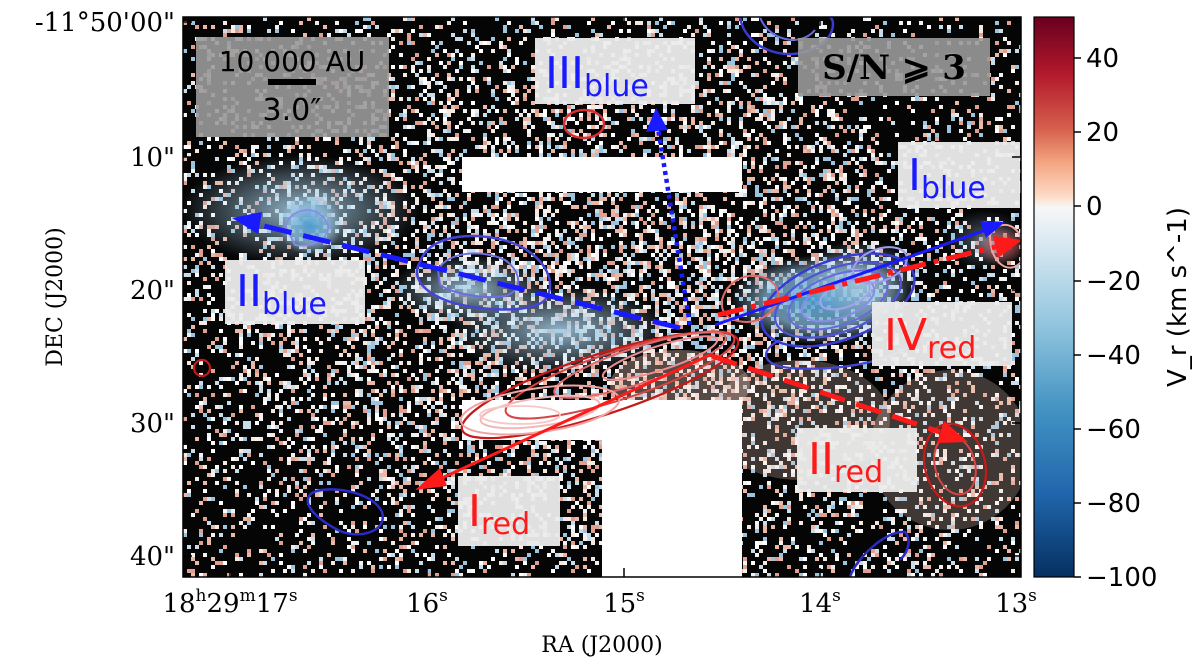 The width and height of the screenshot is (1200, 664). Describe the element at coordinates (152, 291) in the screenshot. I see `y-tick-label: 20"` at that location.